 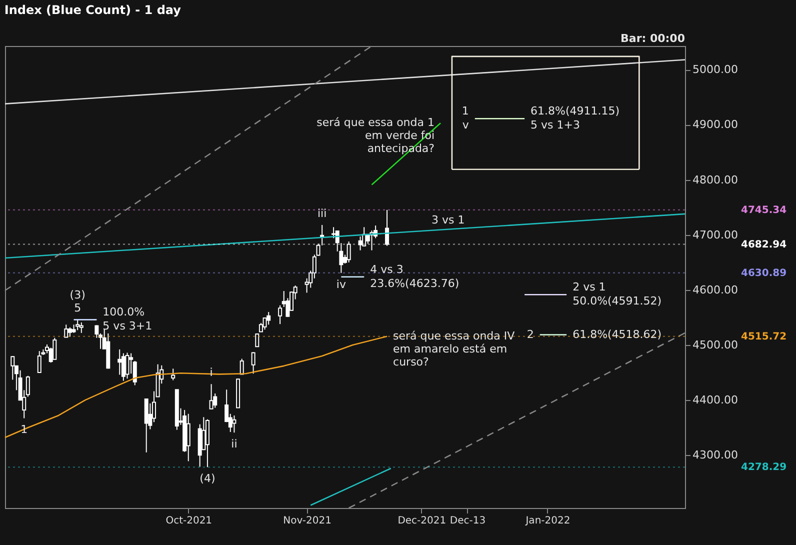 I want to click on y-tick-label: 5000.00, so click(x=715, y=69).